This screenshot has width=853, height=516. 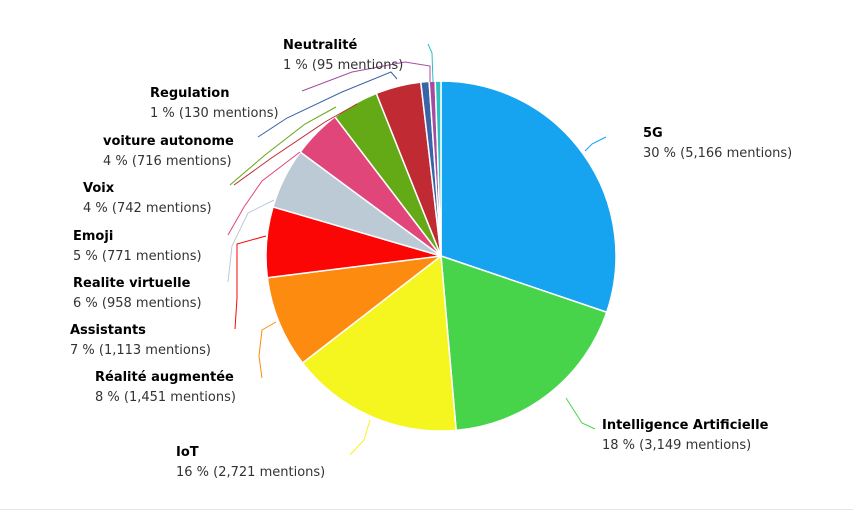 I want to click on label-value-realite-augmentee: 8 % (1,451 mentions), so click(x=165, y=397).